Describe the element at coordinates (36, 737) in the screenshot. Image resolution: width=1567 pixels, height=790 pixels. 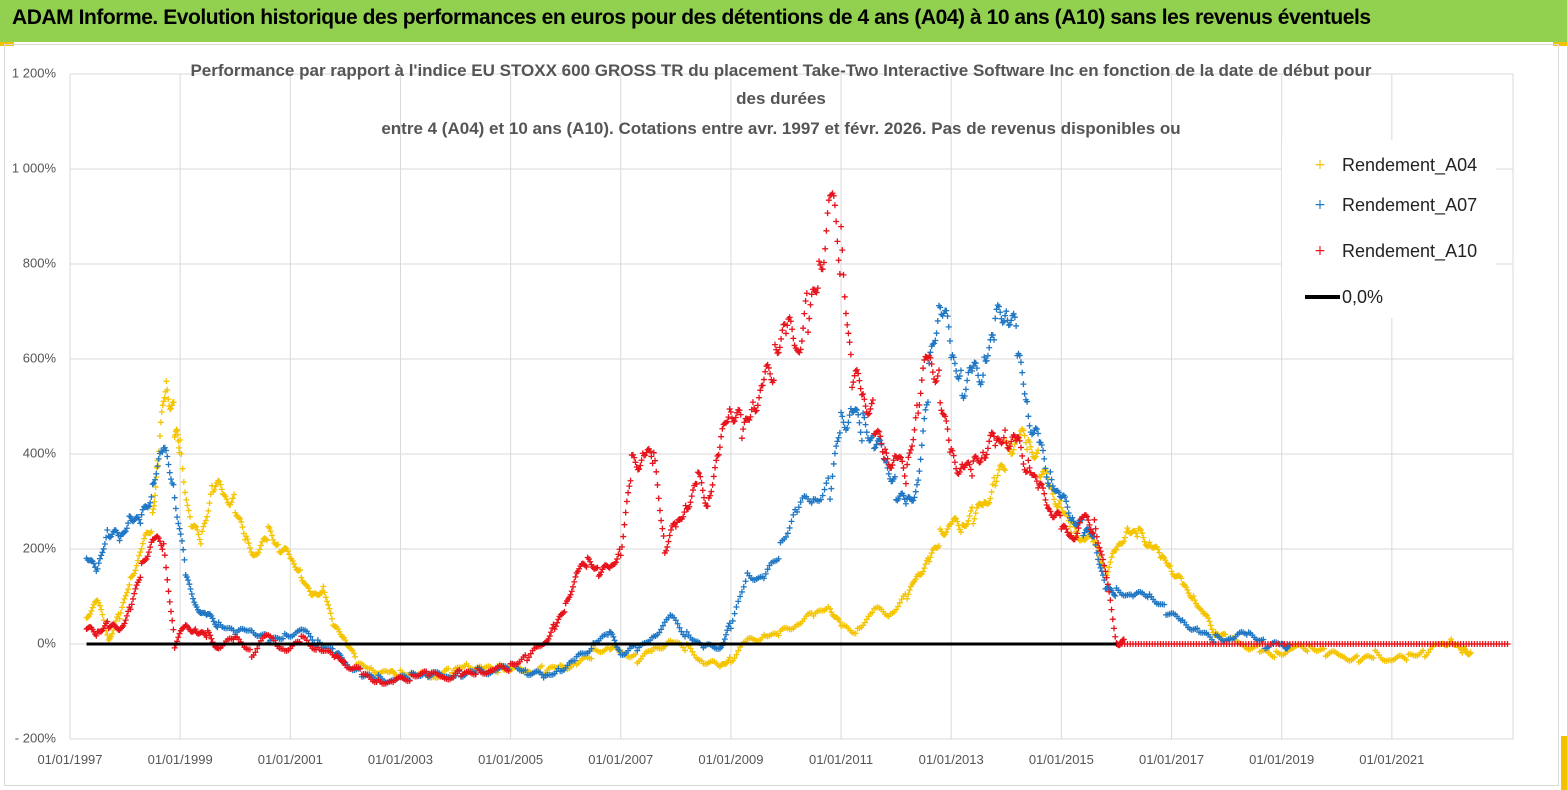
I see `y-tick-label: - 200%` at that location.